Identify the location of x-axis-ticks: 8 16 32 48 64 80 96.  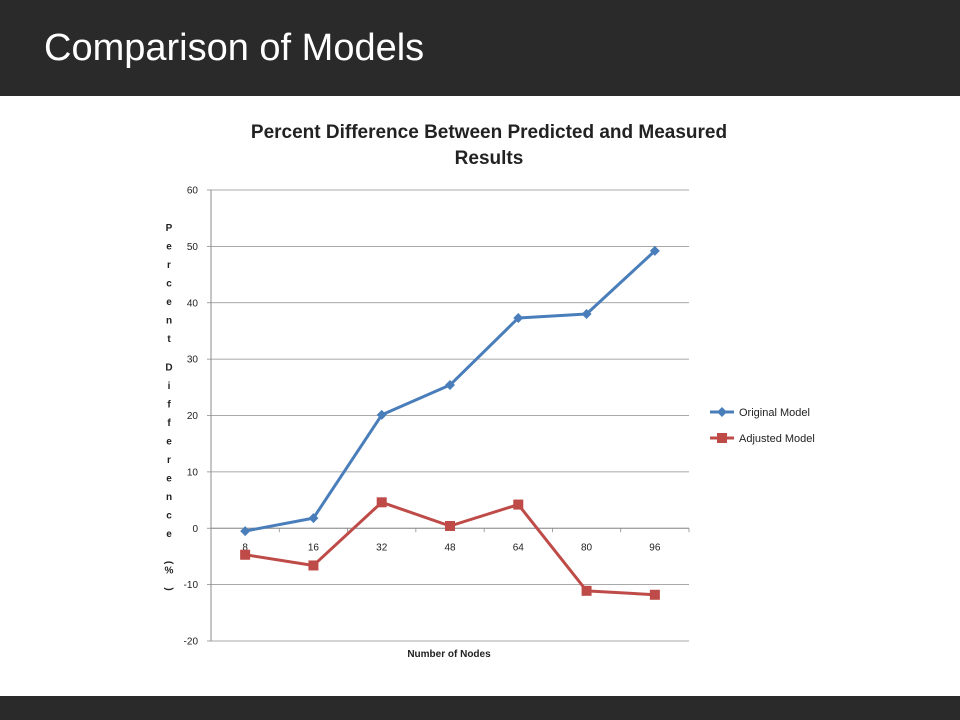
(451, 547).